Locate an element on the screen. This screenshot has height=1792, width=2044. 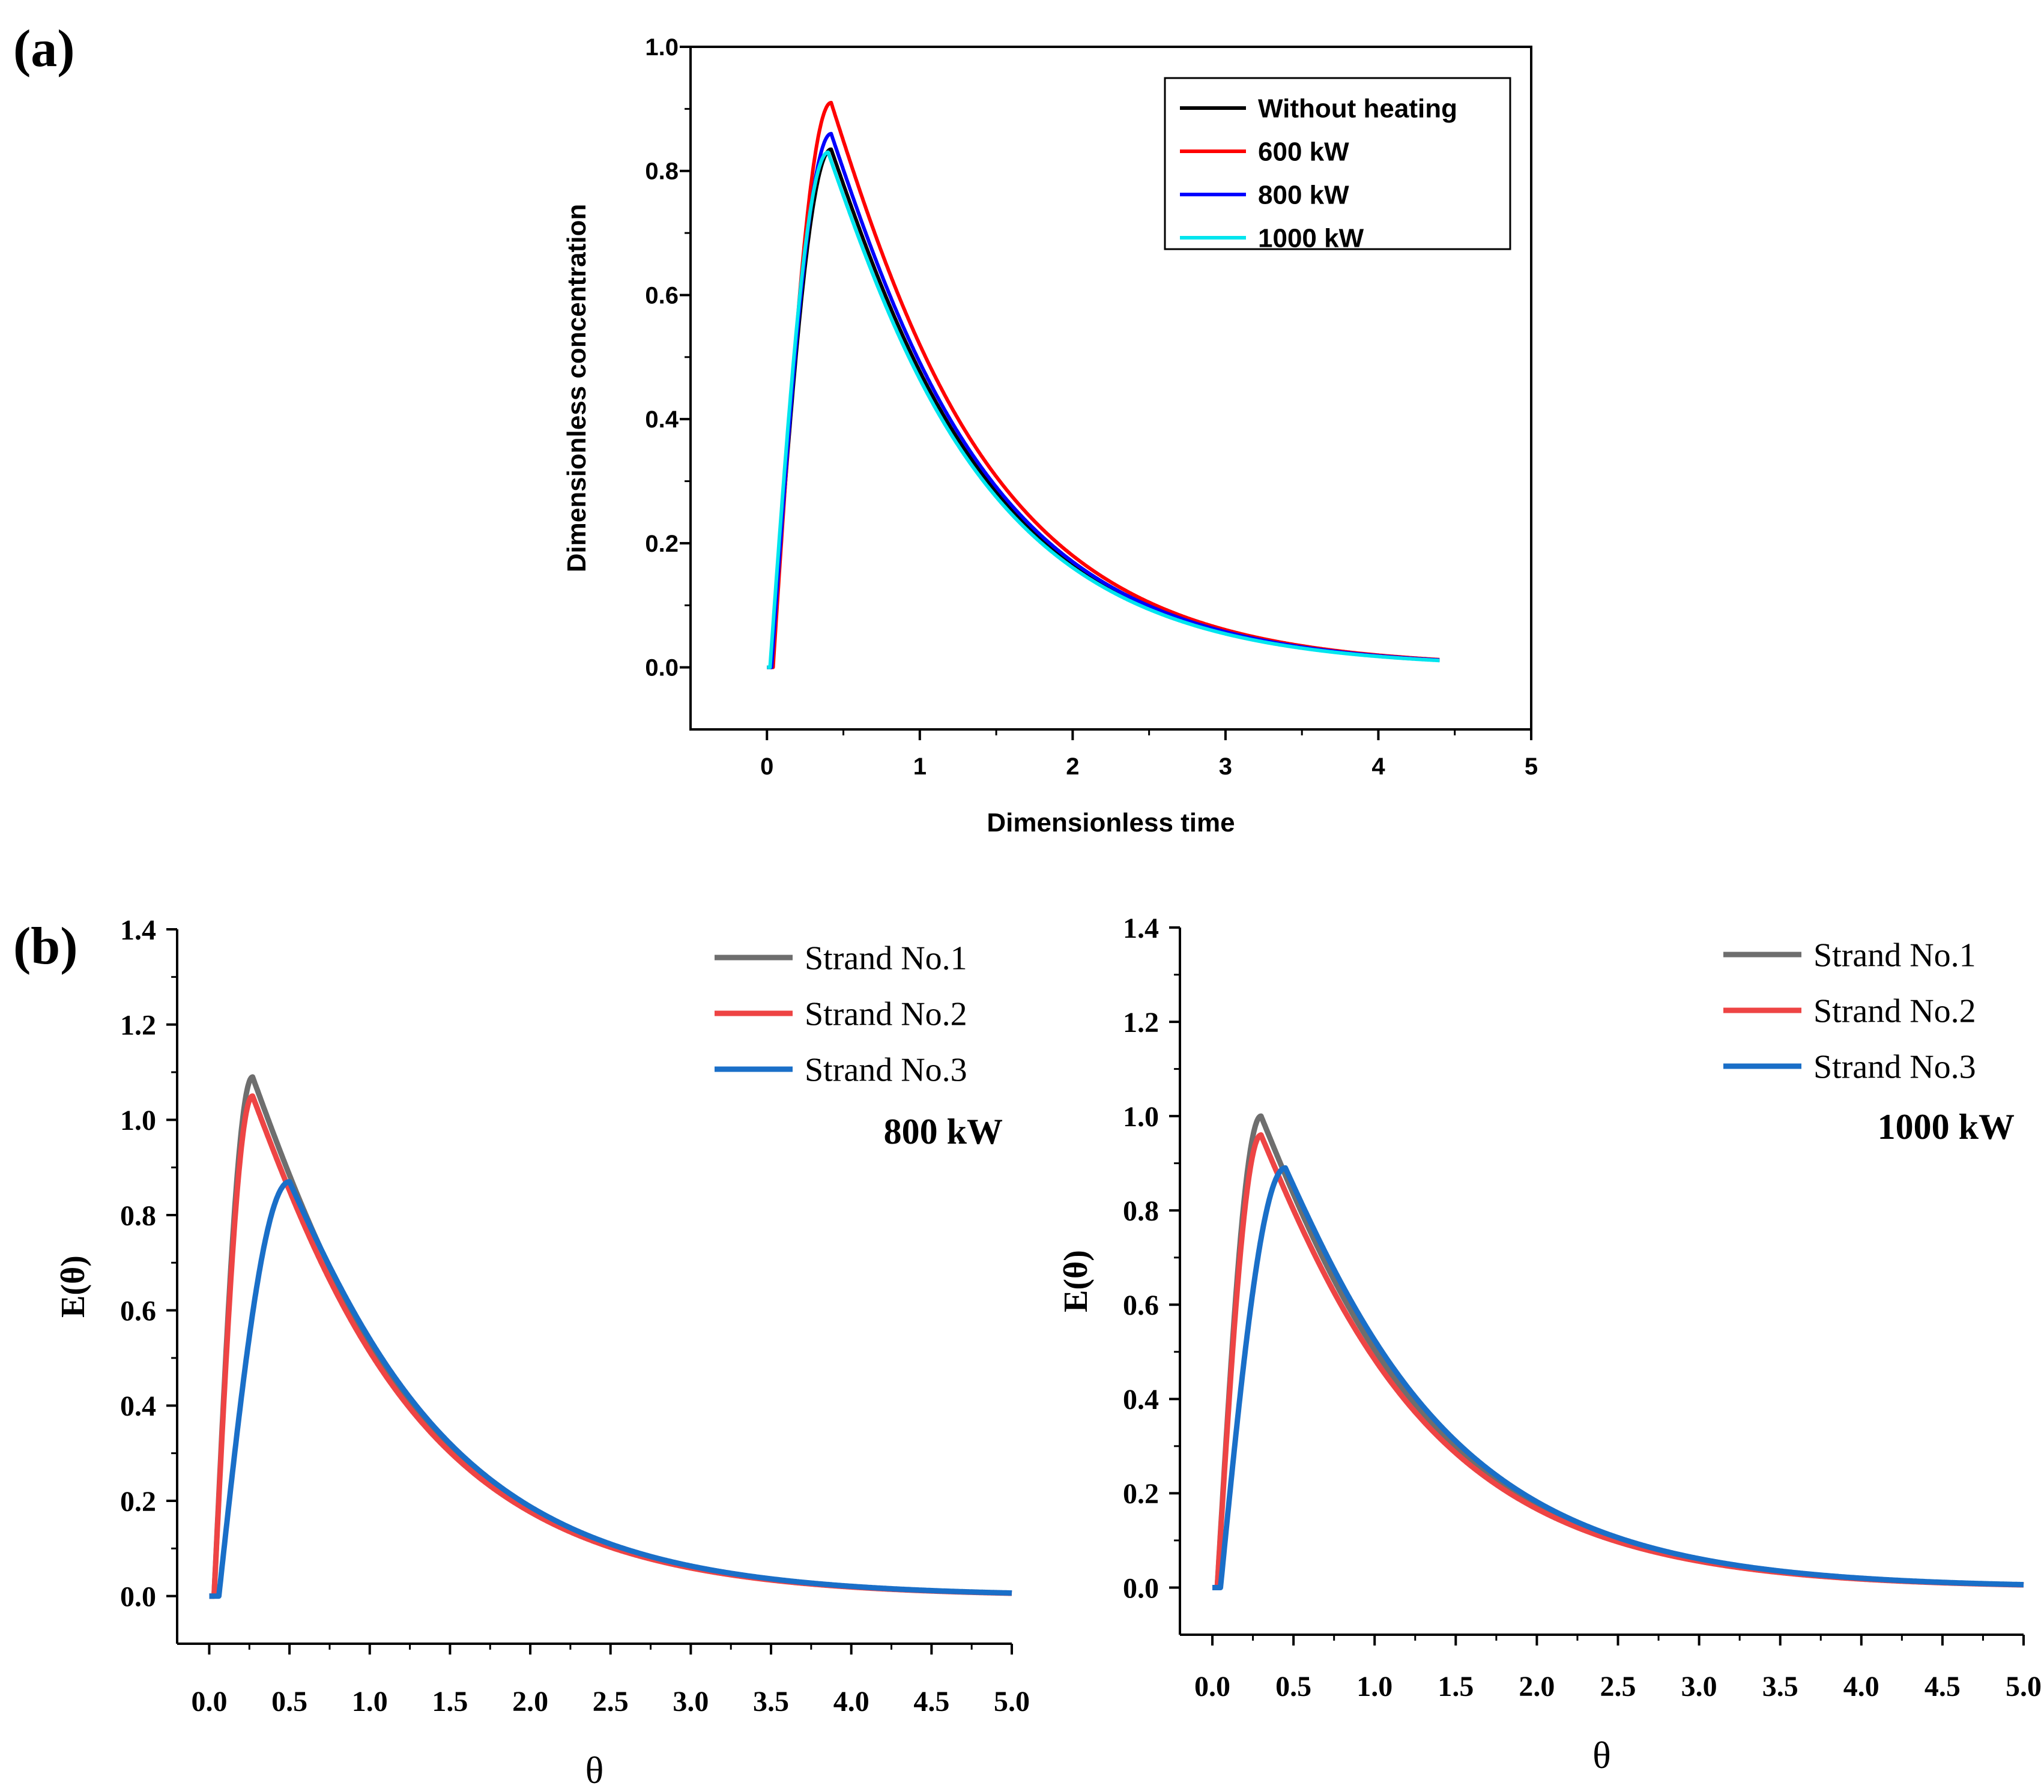
y-axis-label: Dimensionless concentration is located at coordinates (576, 388).